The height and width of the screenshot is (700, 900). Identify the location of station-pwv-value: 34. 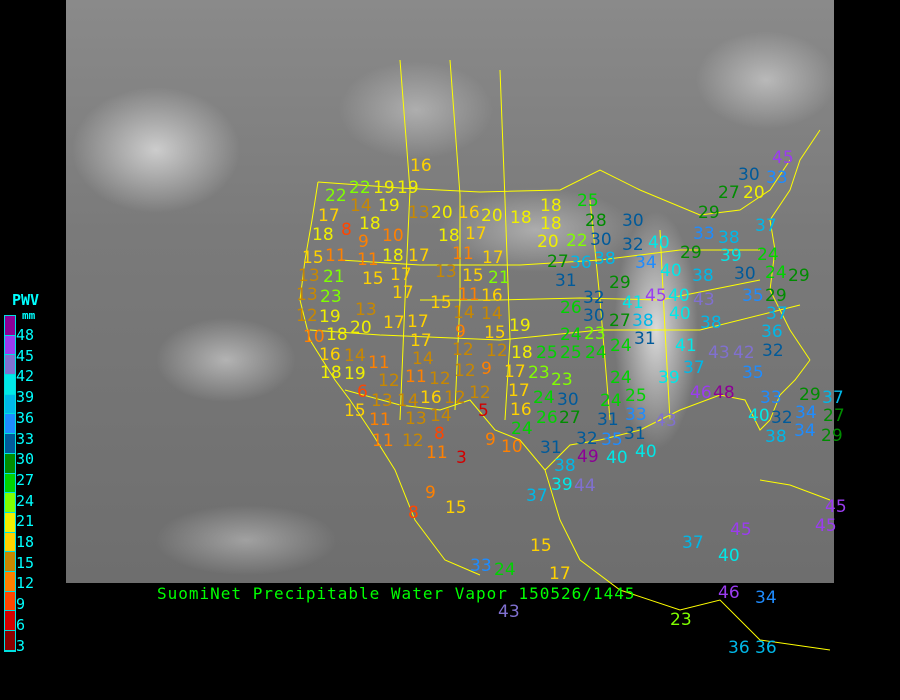
(766, 598).